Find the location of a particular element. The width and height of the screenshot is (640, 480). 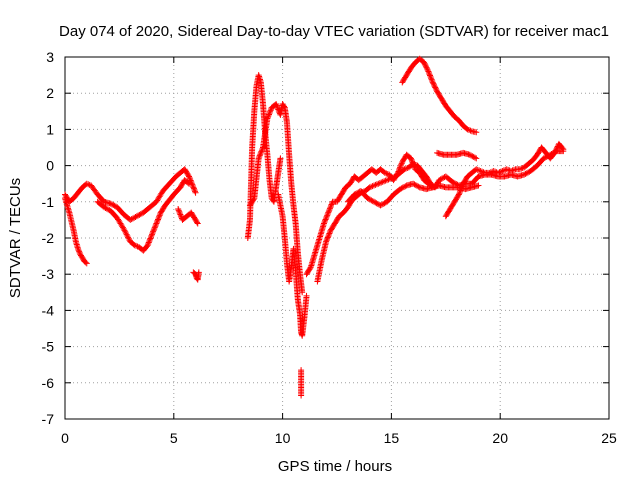

series-arc5 is located at coordinates (196, 276).